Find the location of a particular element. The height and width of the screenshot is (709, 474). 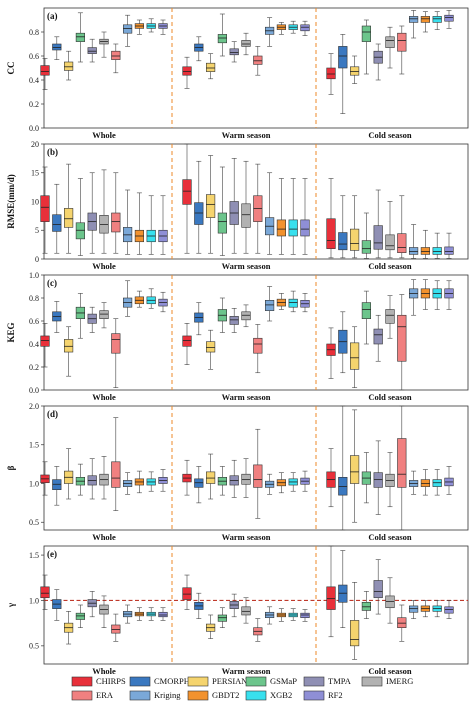

legend-item-era: ERA is located at coordinates (92, 695).